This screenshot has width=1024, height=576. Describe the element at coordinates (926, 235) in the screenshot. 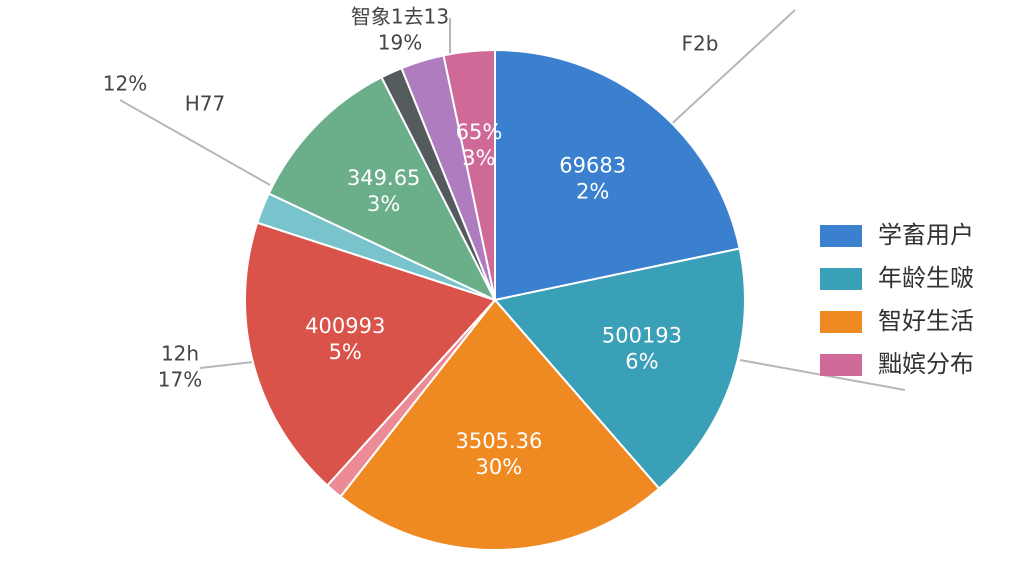

I see `legend-label: 学畜用户` at that location.